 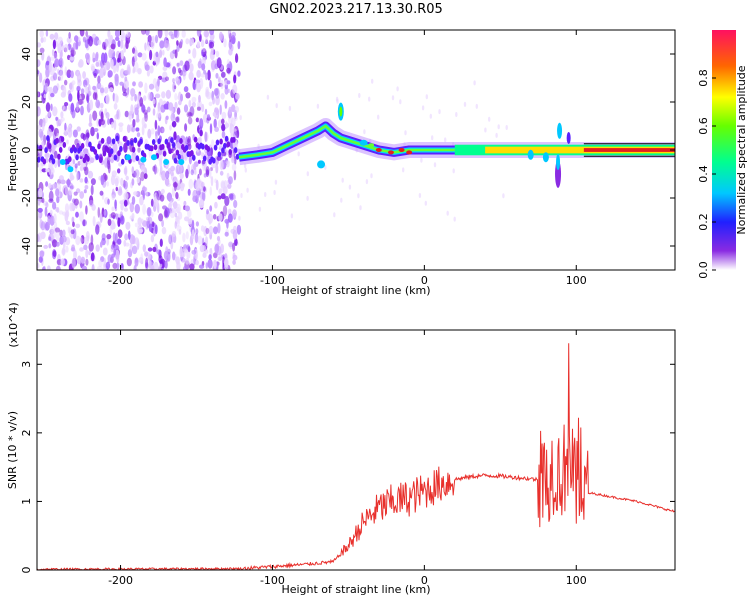 What do you see at coordinates (120, 580) in the screenshot?
I see `x-tick-label: -200` at bounding box center [120, 580].